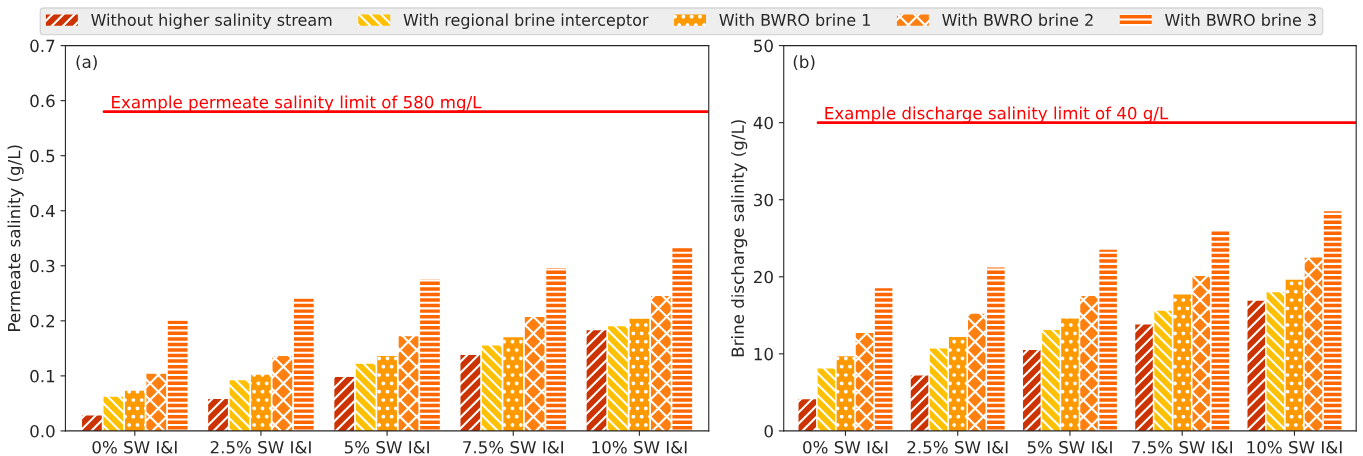 The image size is (1363, 456). Describe the element at coordinates (739, 238) in the screenshot. I see `y-axis-title: Brine discharge salinity (g/L)` at that location.